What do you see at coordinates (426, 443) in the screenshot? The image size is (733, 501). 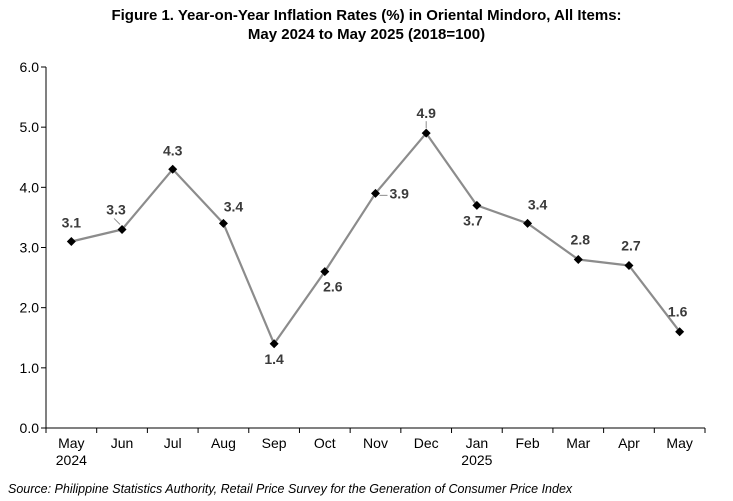 I see `x-tick-label: Dec` at bounding box center [426, 443].